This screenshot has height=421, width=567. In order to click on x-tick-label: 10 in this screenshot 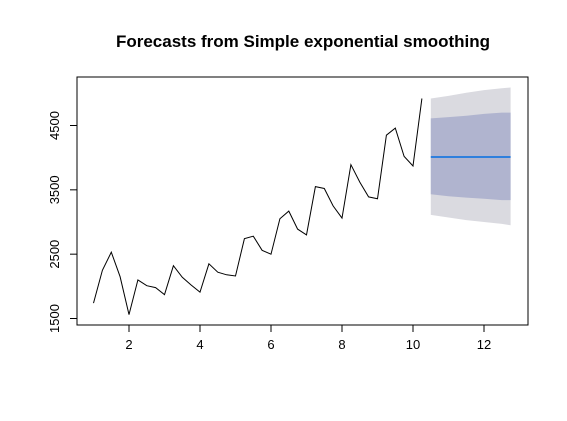, I will do `click(413, 344)`.